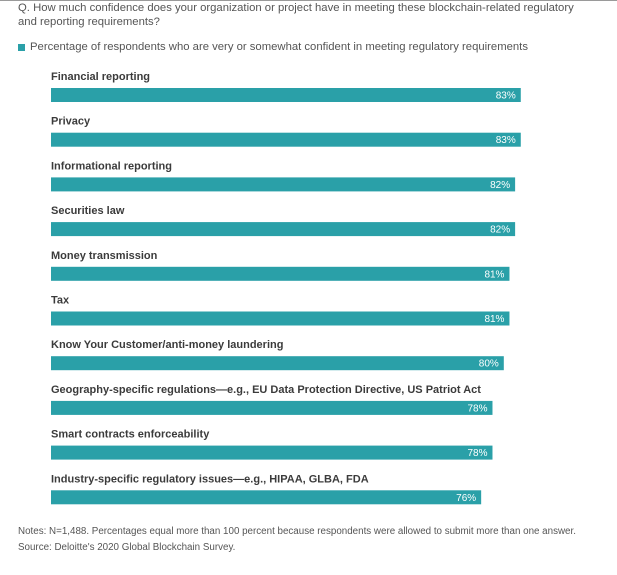  Describe the element at coordinates (88, 211) in the screenshot. I see `category-label: Securities law` at that location.